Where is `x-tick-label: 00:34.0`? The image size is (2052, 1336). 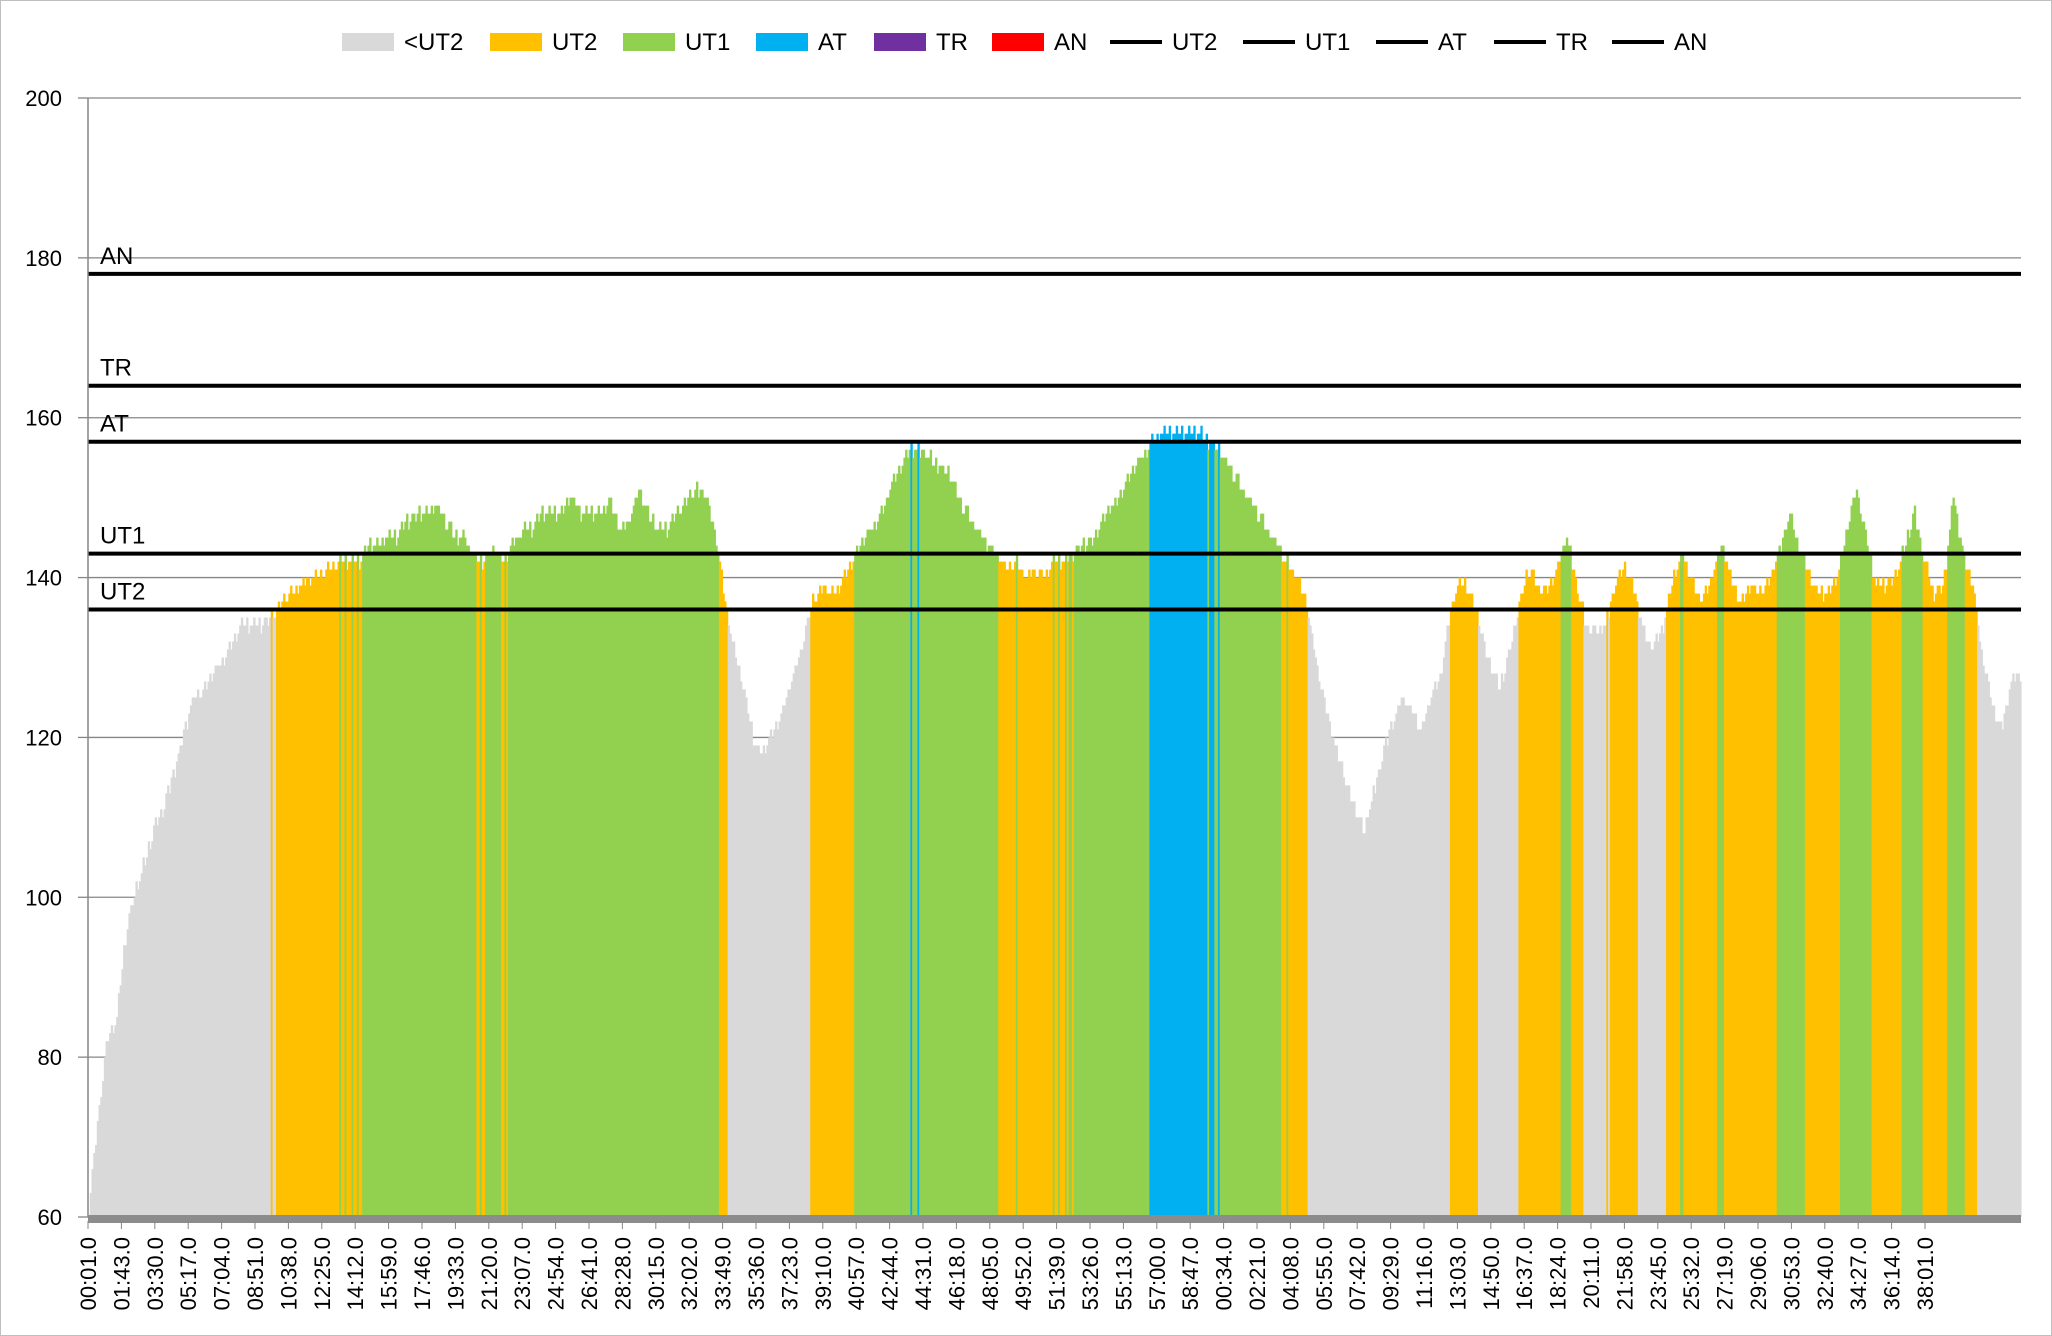
x-tick-label: 00:34.0 is located at coordinates (1224, 1273).